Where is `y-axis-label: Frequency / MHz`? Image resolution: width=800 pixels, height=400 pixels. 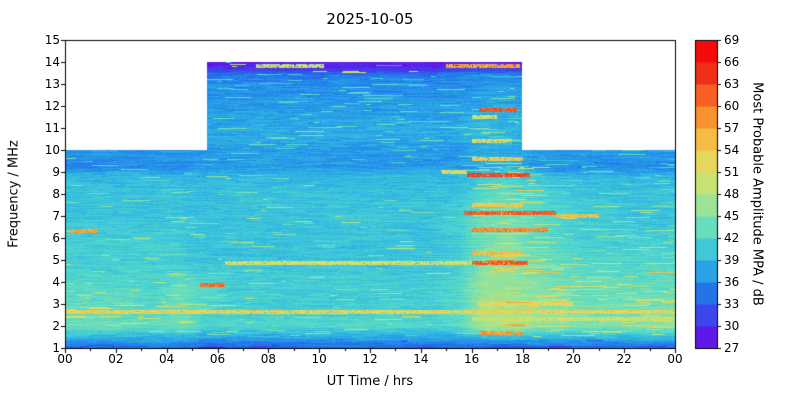 y-axis-label: Frequency / MHz is located at coordinates (14, 194).